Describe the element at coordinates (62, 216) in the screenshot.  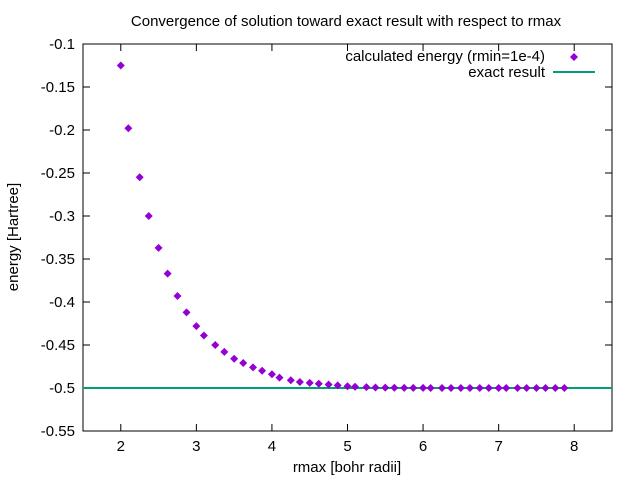
I see `y-tick-label: -0.3` at that location.